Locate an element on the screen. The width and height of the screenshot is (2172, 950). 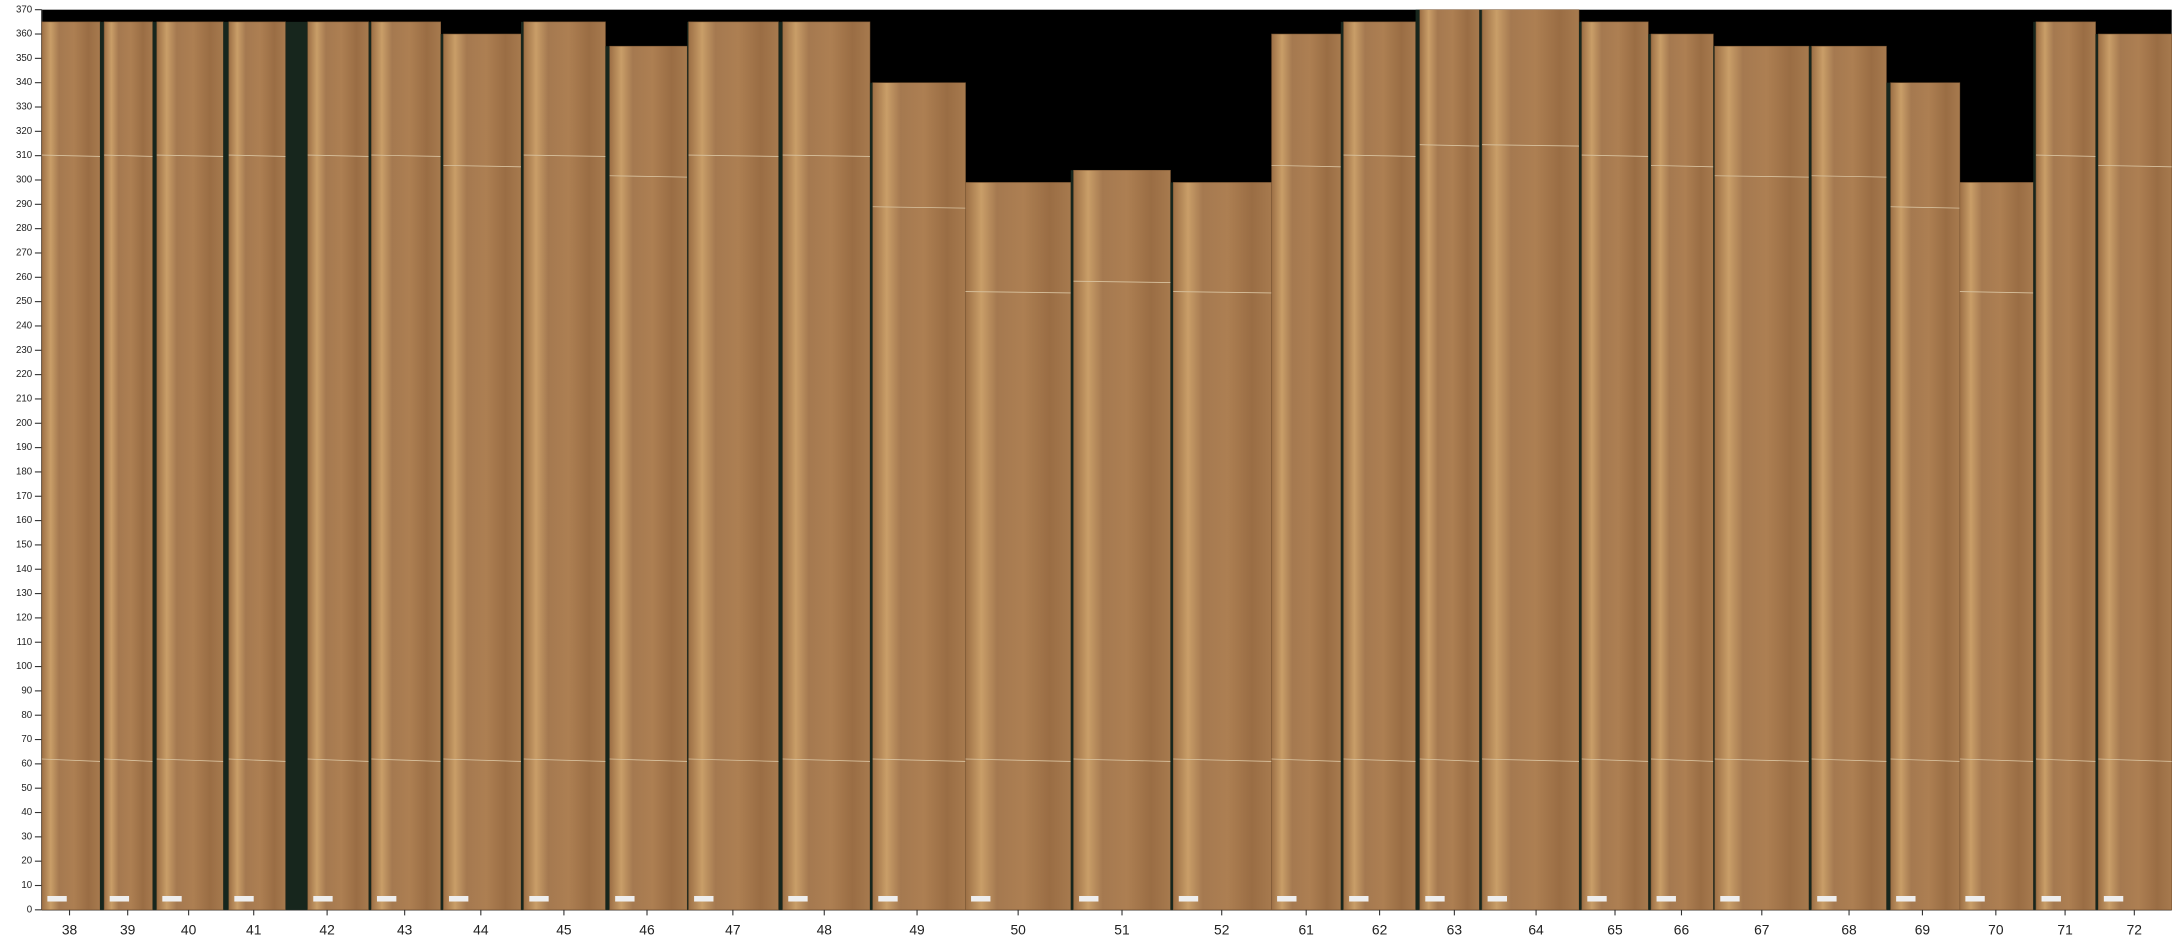
y-tick-label: 160 is located at coordinates (24, 520).